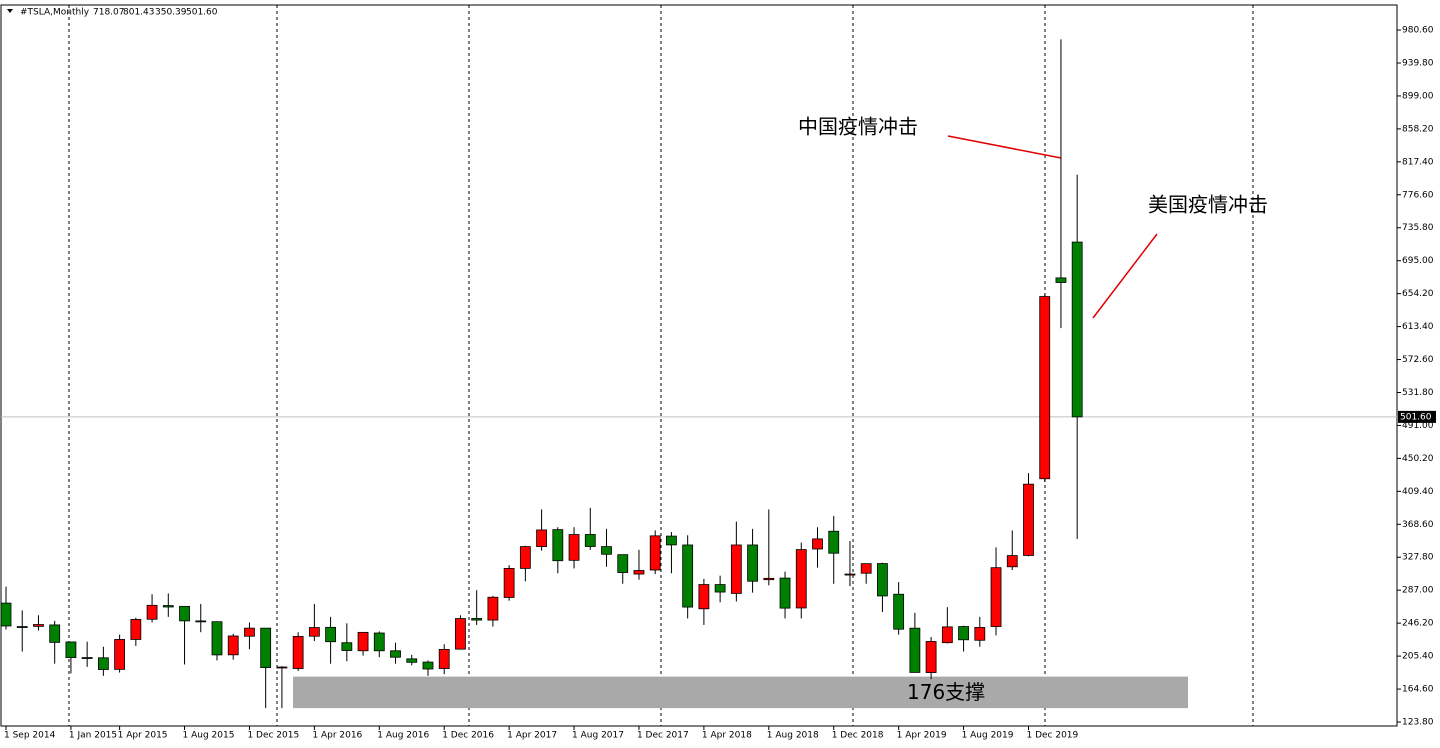  What do you see at coordinates (740, 692) in the screenshot?
I see `support-band` at bounding box center [740, 692].